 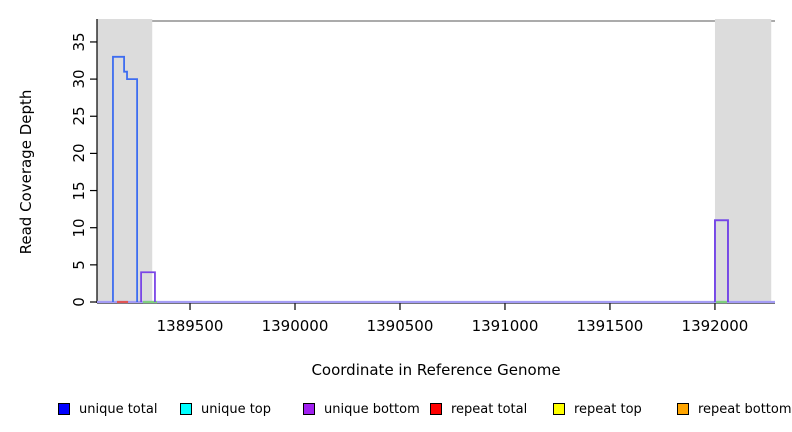 I want to click on shaded-region, so click(x=743, y=161).